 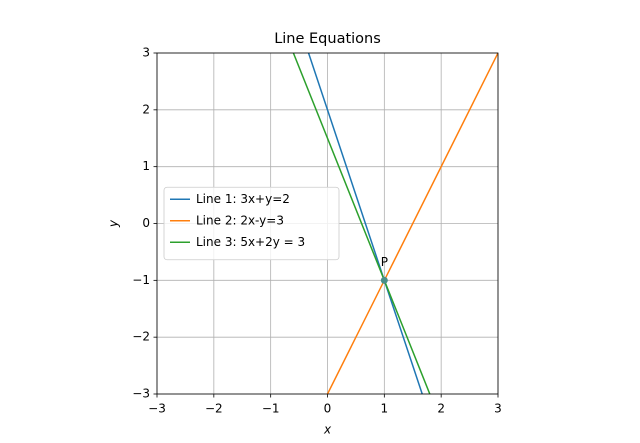 What do you see at coordinates (327, 430) in the screenshot?
I see `x-axis-label: x` at bounding box center [327, 430].